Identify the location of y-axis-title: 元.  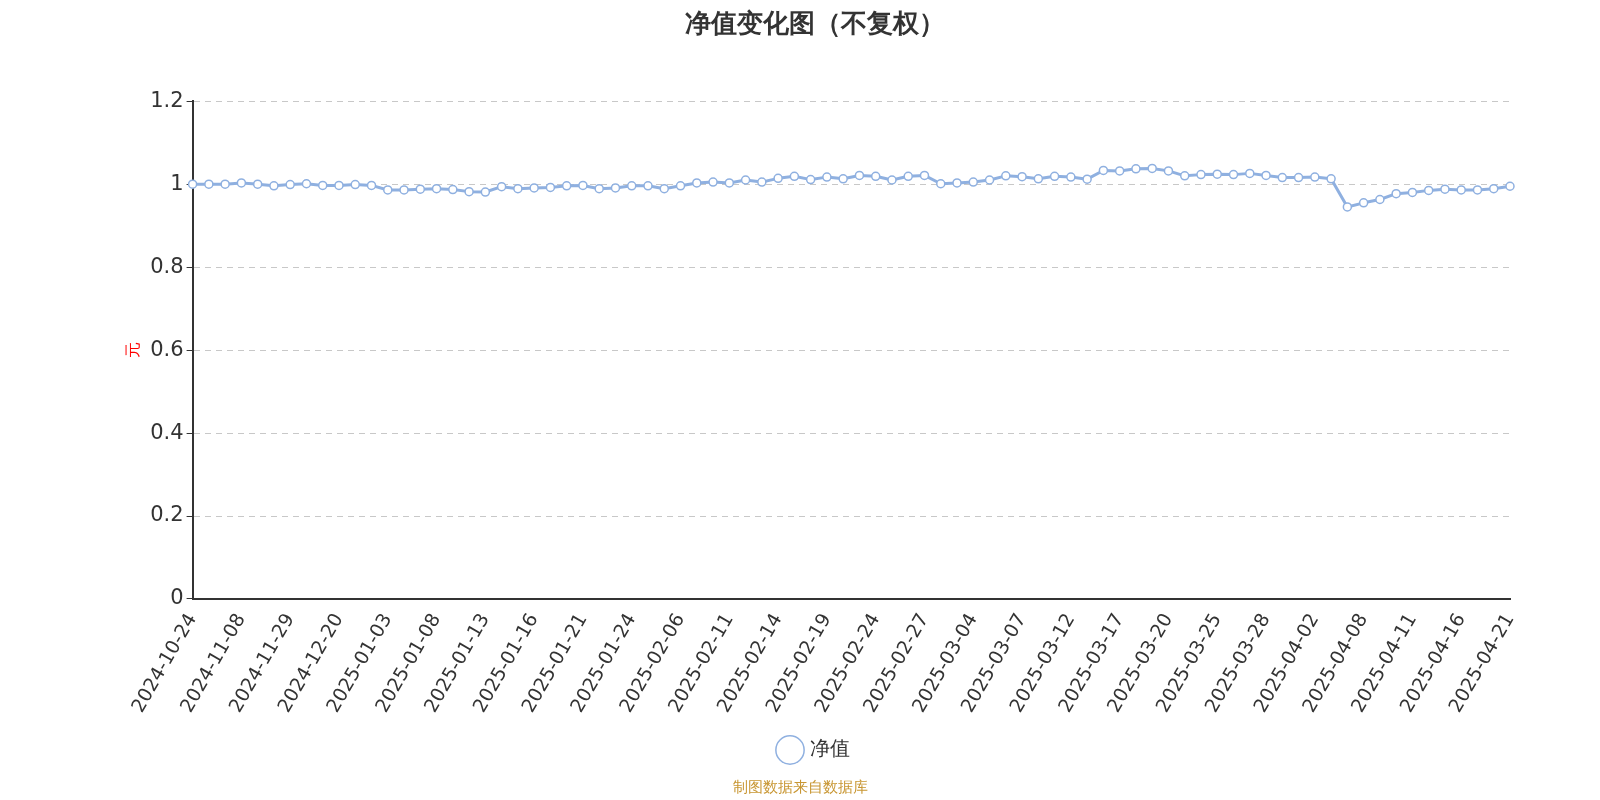
(132, 350).